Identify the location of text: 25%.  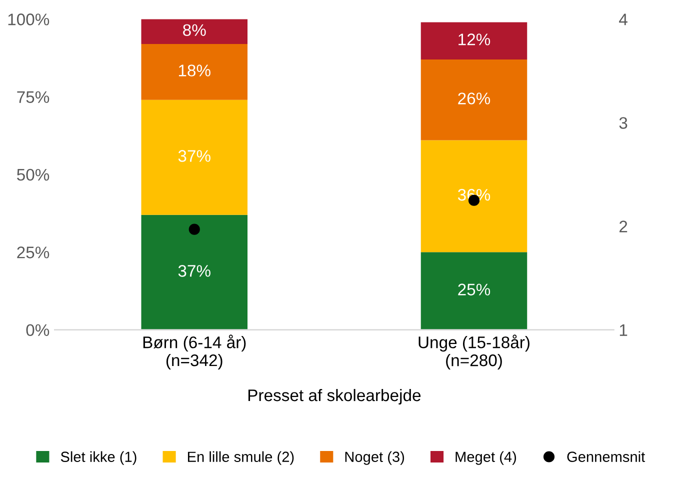
(474, 290).